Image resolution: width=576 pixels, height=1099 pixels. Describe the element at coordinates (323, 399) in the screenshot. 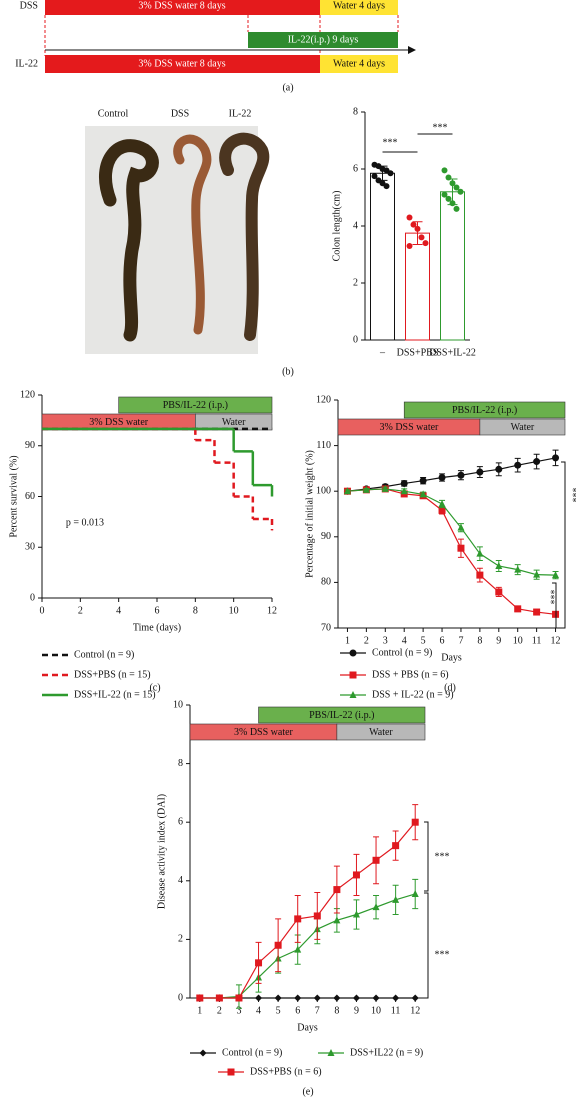

I see `y-tick-label: 120` at that location.